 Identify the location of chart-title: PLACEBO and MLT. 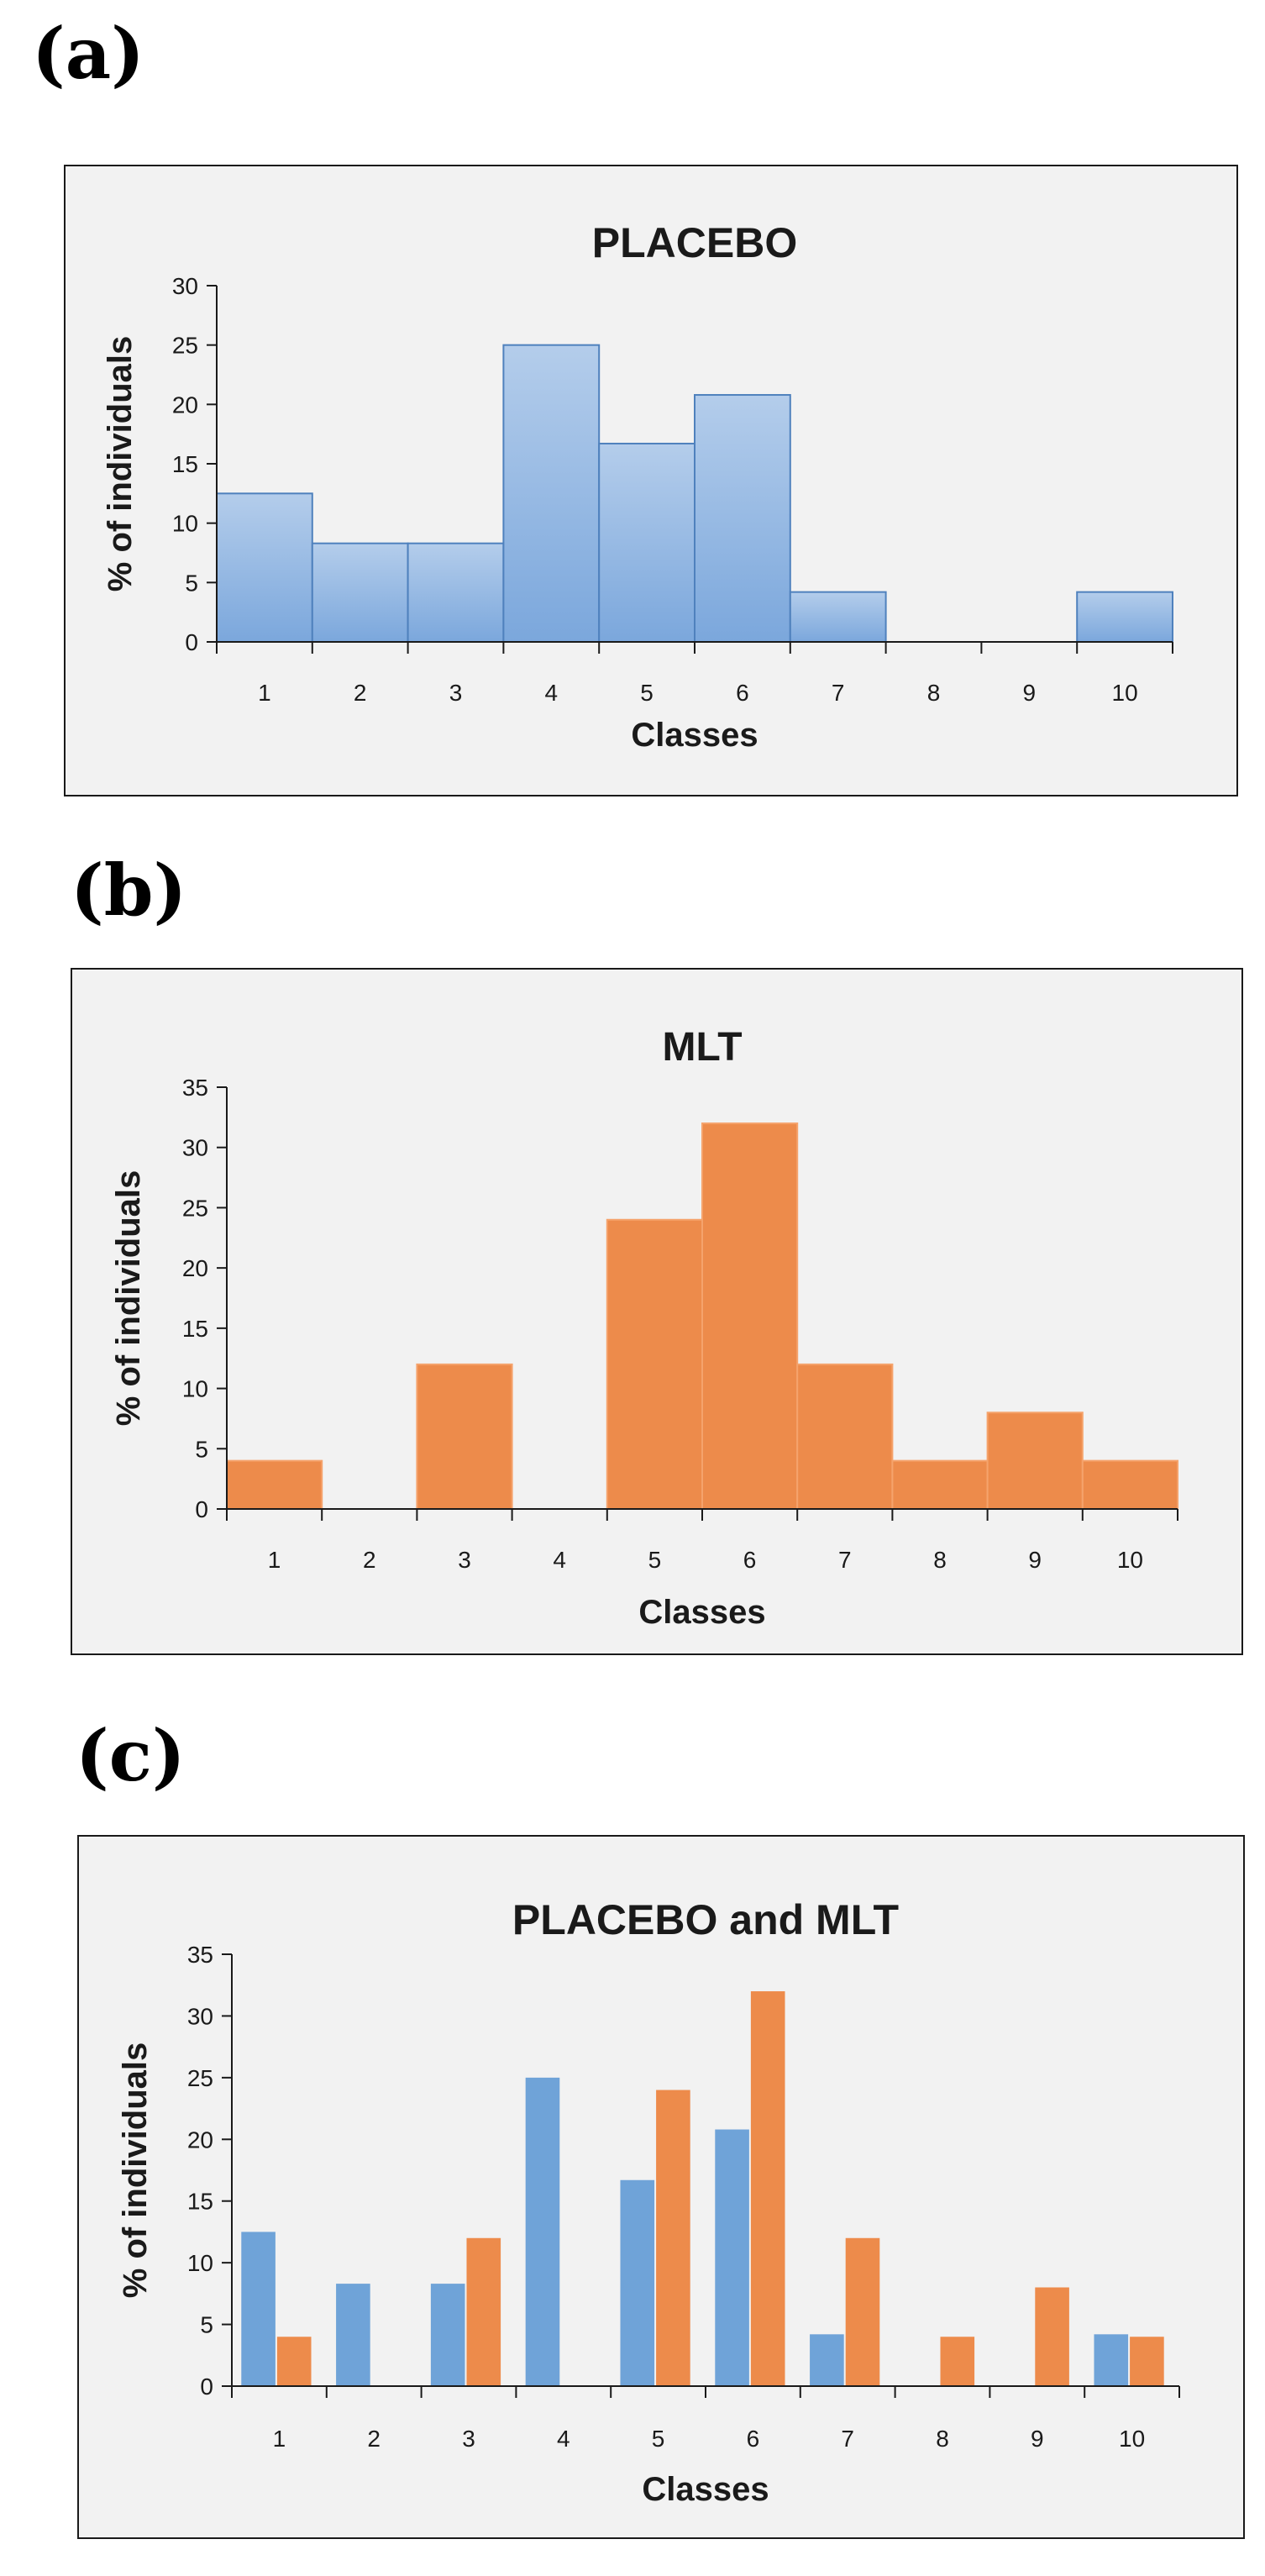
(705, 1920).